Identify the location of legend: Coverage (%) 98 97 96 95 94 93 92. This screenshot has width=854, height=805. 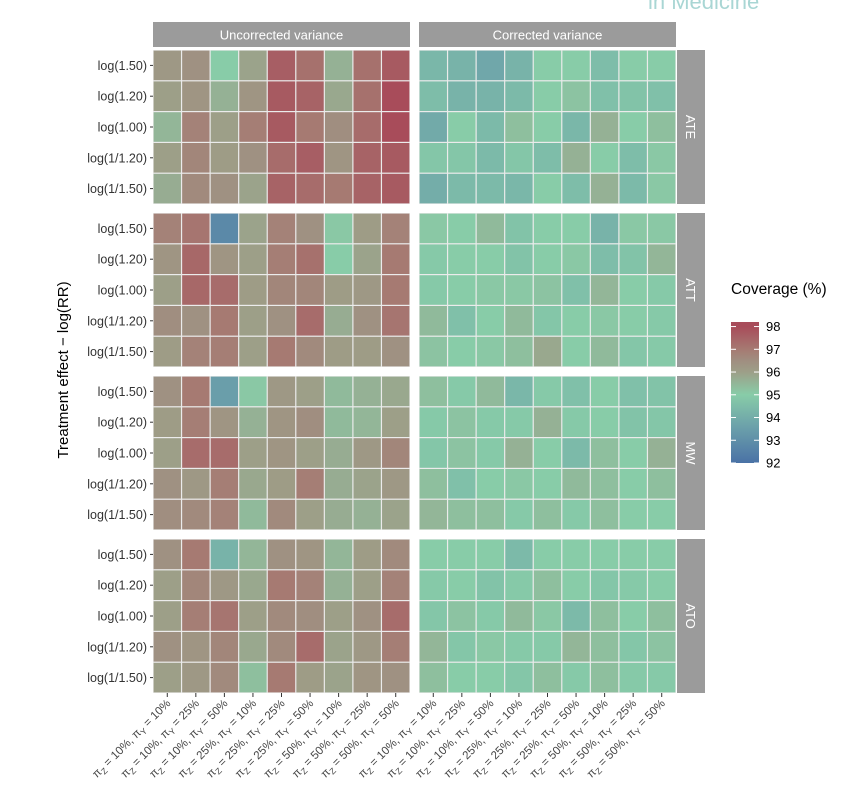
(779, 376).